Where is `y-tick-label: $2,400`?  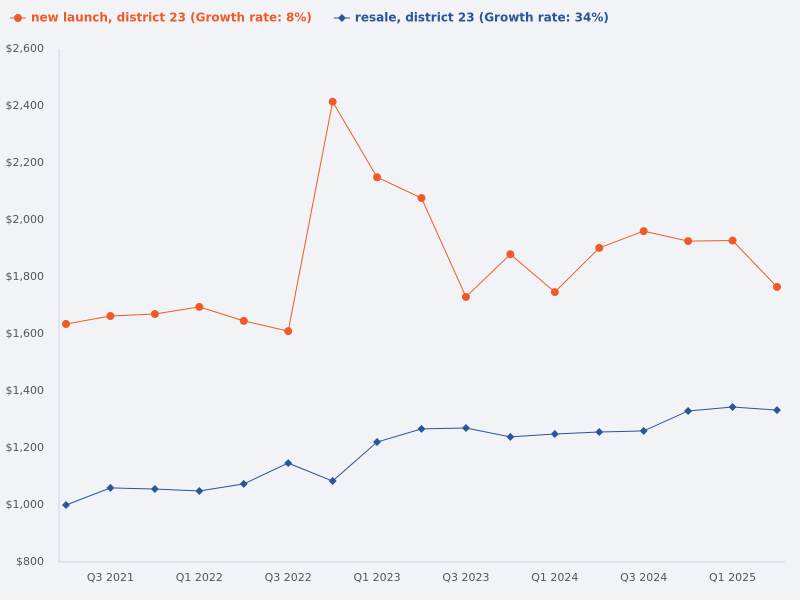
y-tick-label: $2,400 is located at coordinates (25, 105).